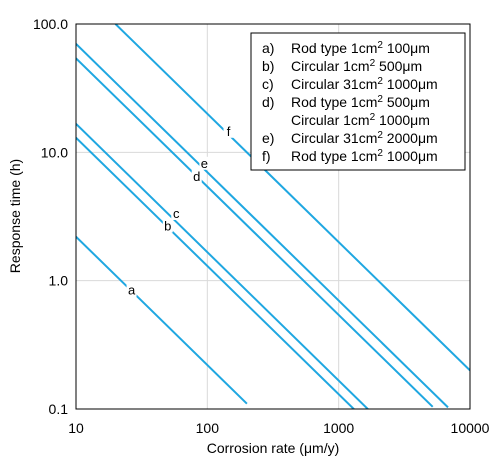  I want to click on y-tick-label: 100.0, so click(50, 24).